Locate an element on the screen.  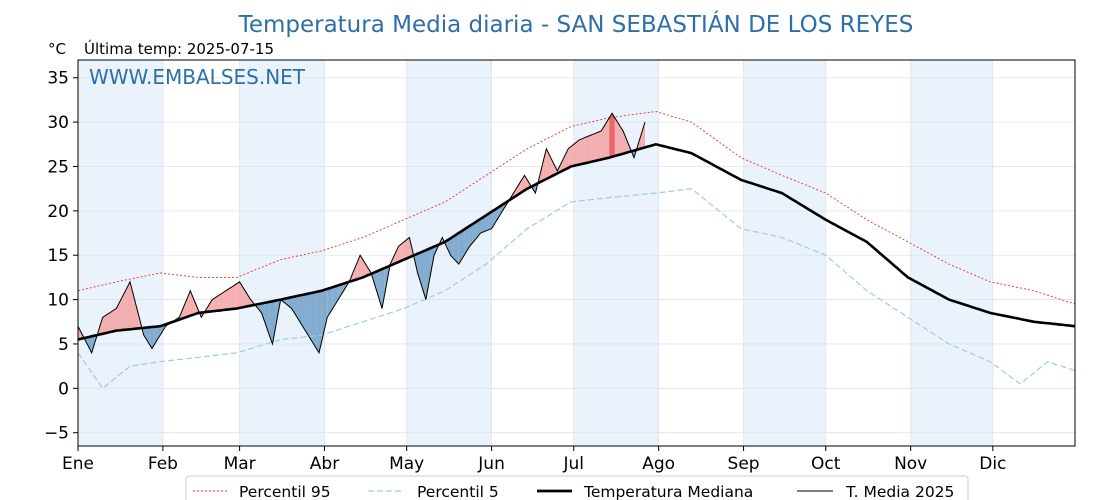
x-tick-label: Jun is located at coordinates (491, 464).